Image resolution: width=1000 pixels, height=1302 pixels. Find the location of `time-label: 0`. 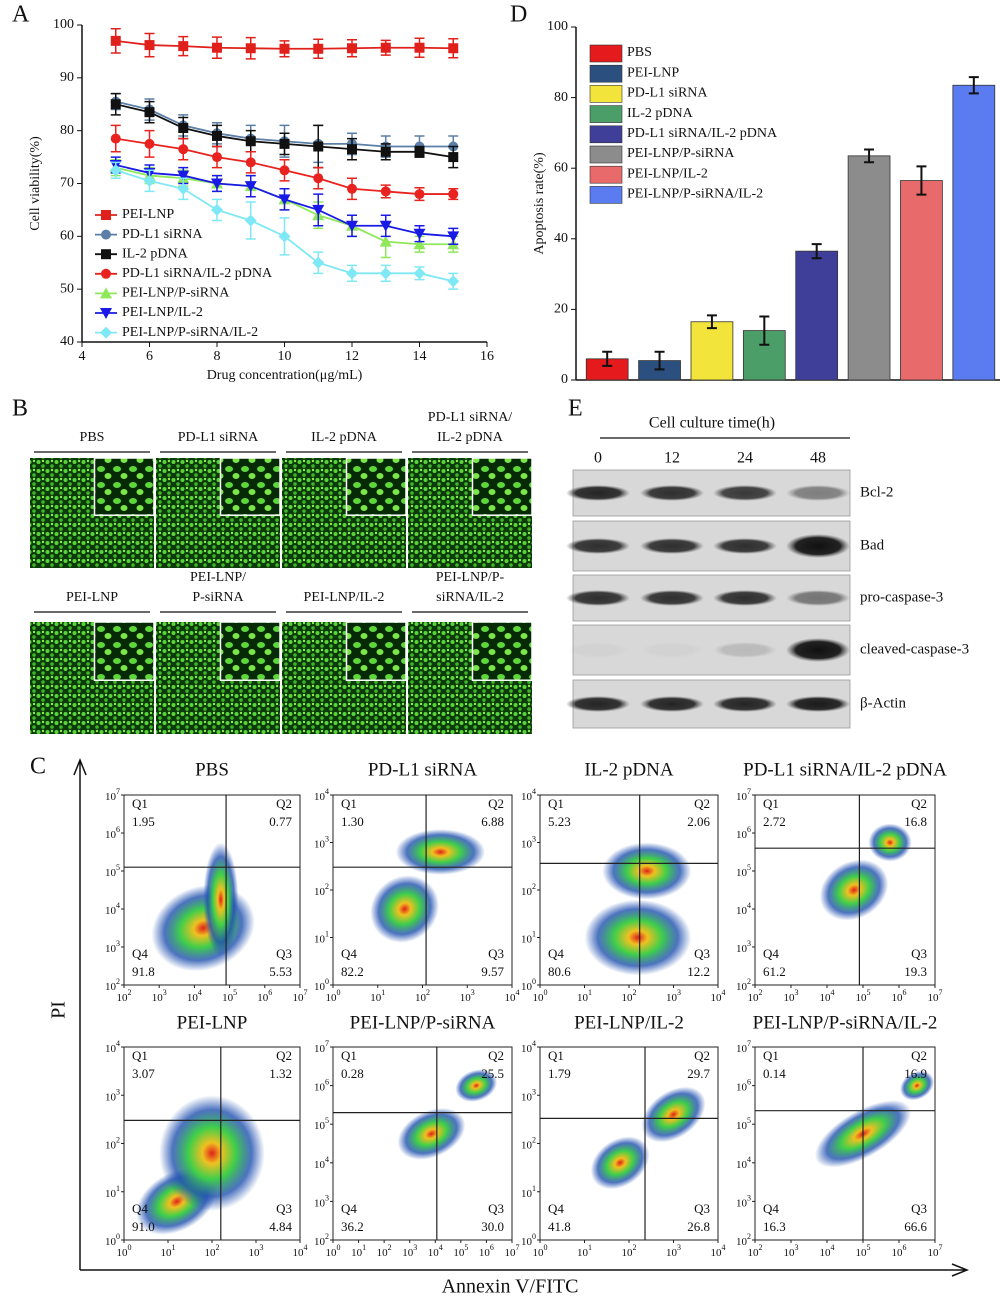

time-label: 0 is located at coordinates (598, 458).